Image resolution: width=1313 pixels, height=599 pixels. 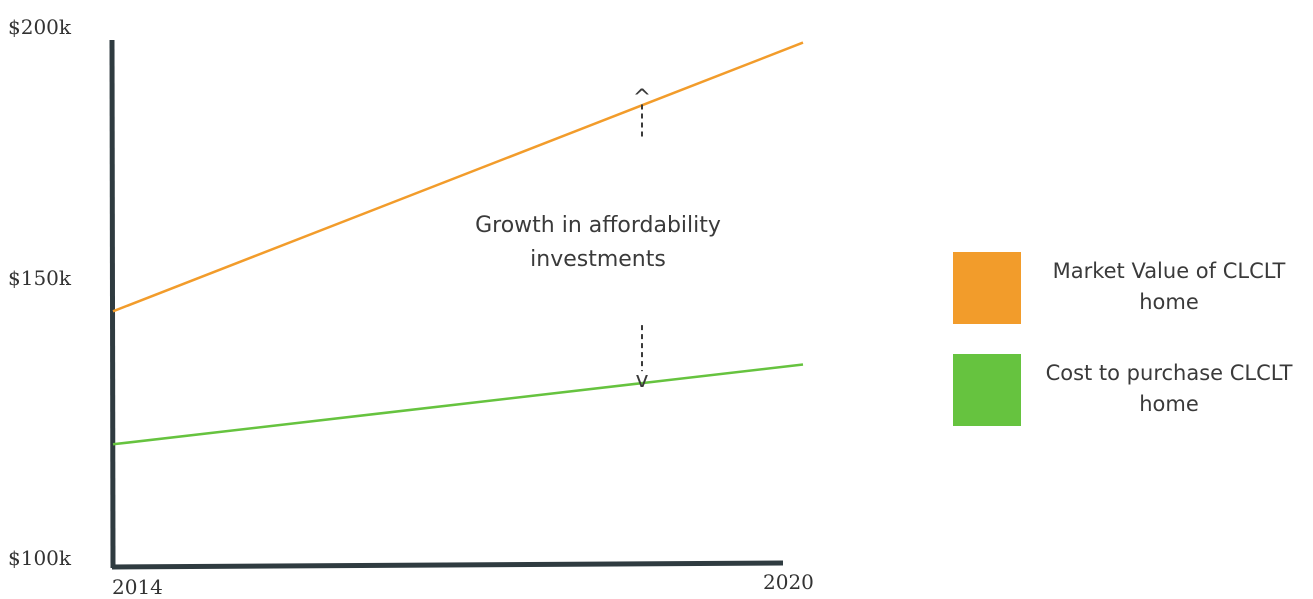 I want to click on legend-label-line-1: Market Value of CLCLT, so click(x=1169, y=271).